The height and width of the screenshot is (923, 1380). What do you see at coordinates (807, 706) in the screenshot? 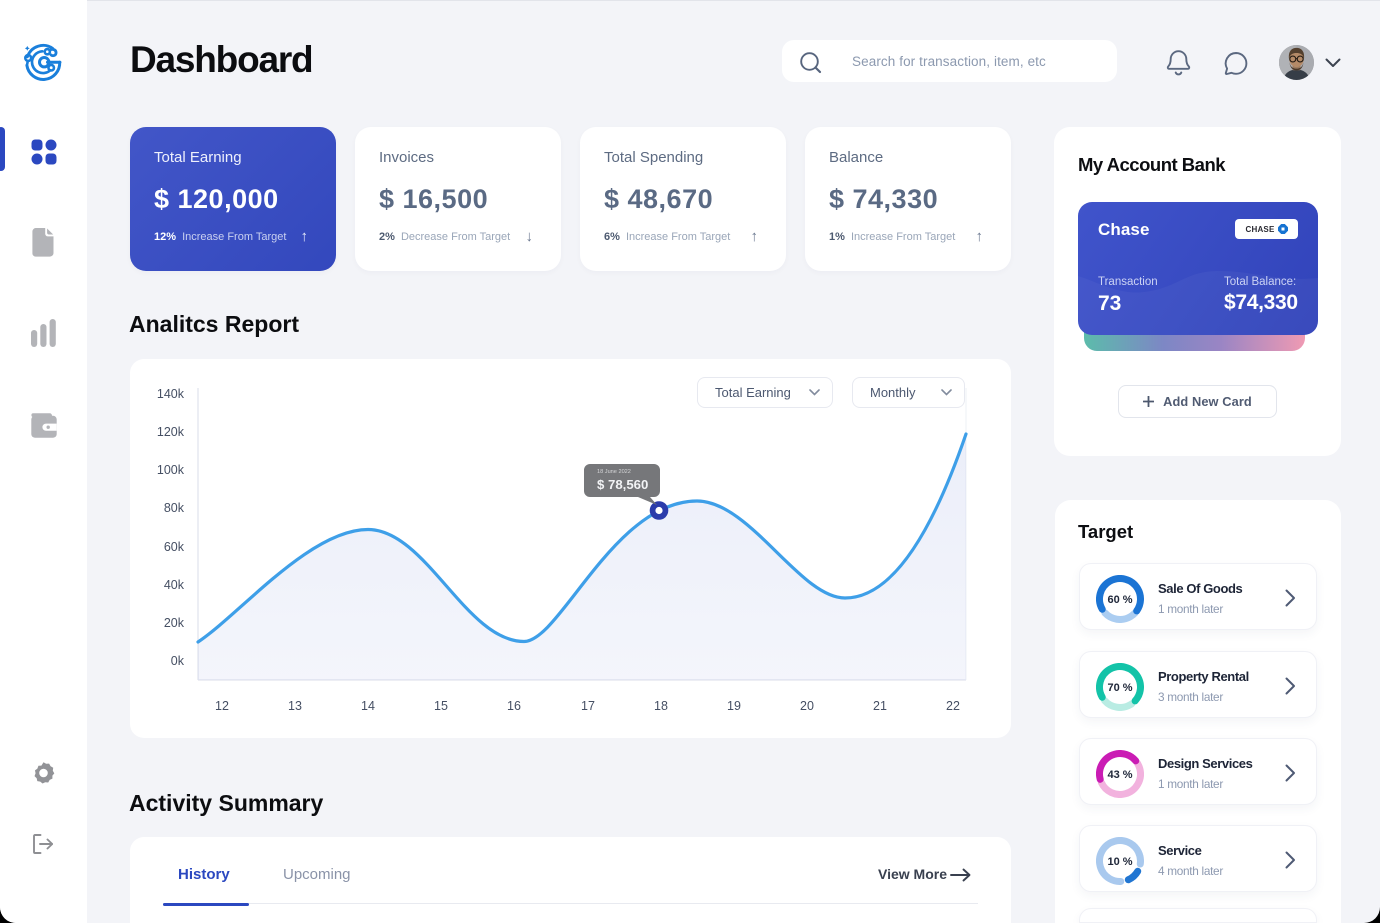
I see `svg-text: 20` at bounding box center [807, 706].